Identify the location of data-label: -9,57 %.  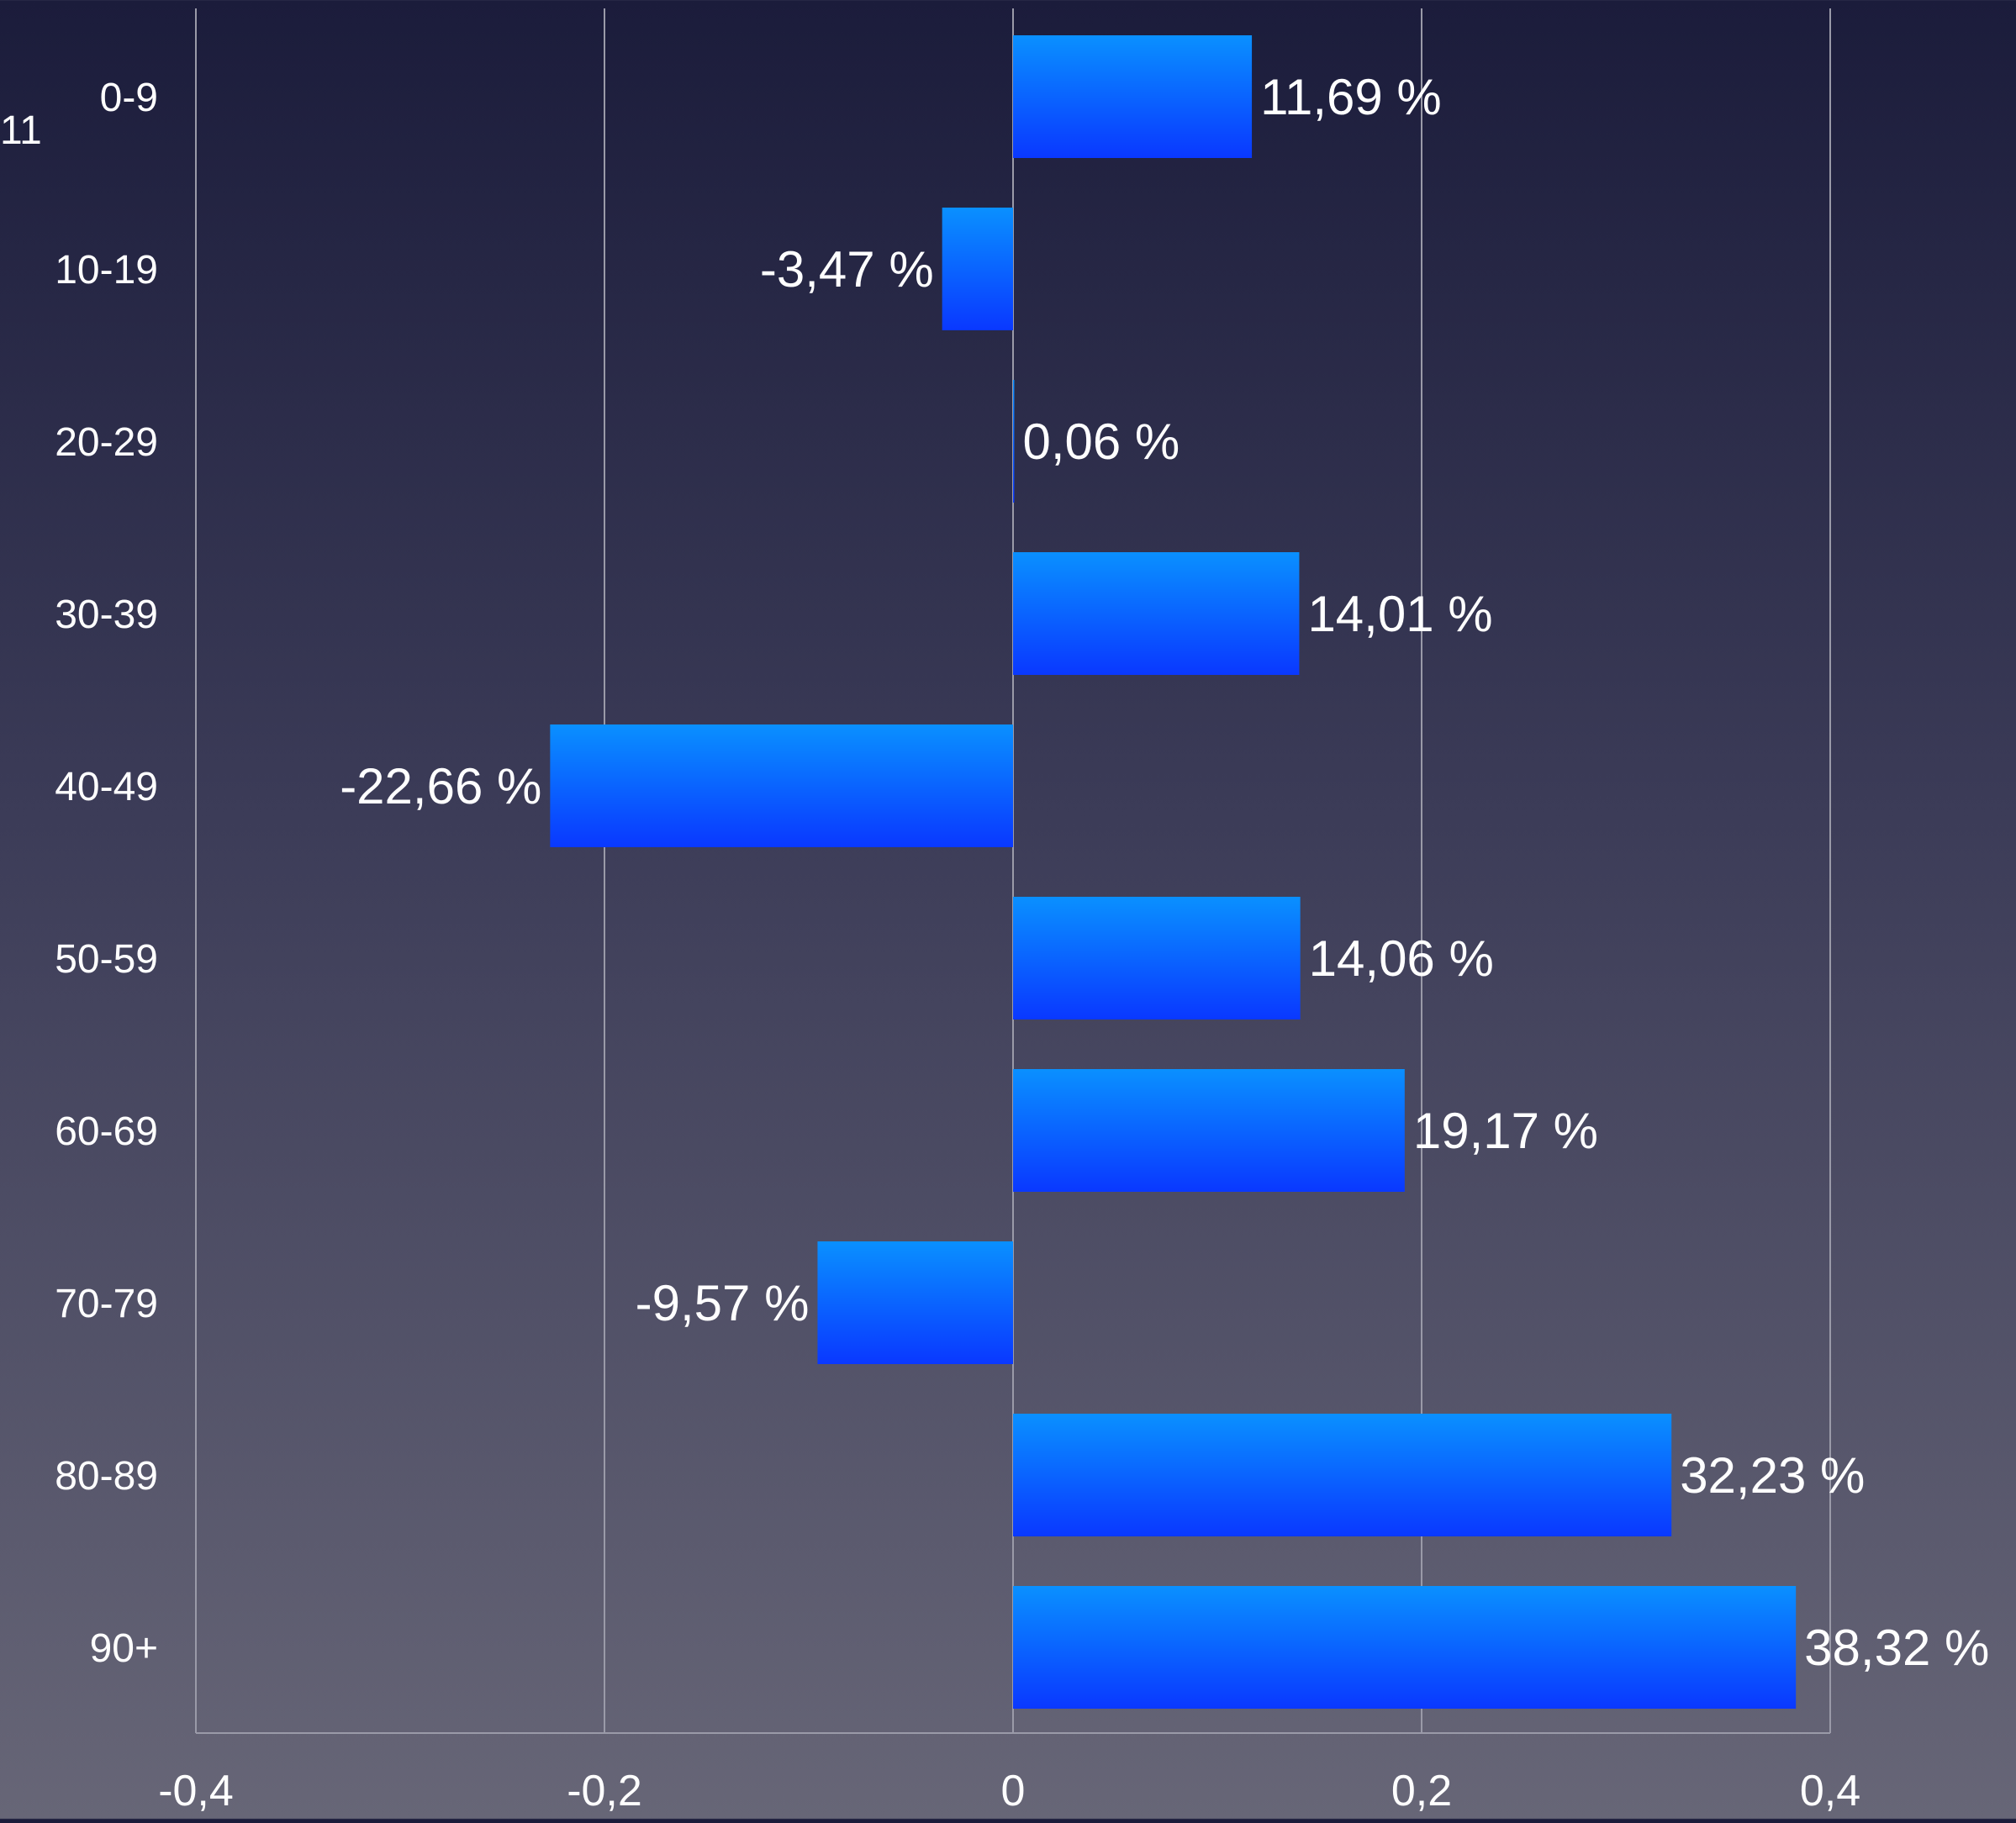
(723, 1303).